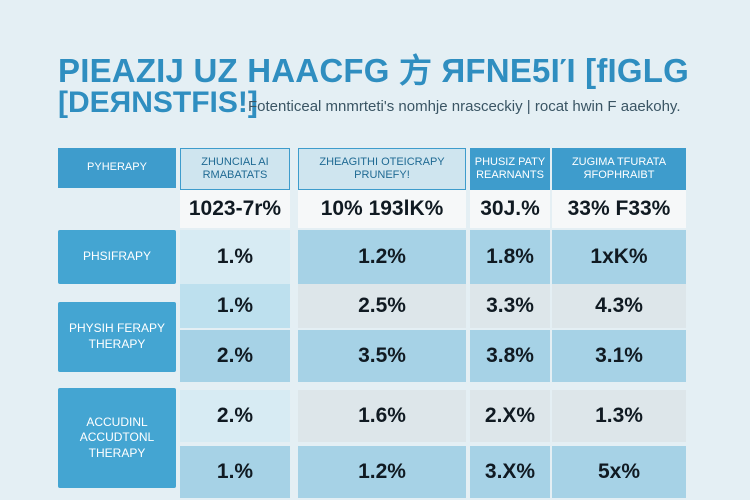  What do you see at coordinates (510, 416) in the screenshot?
I see `table-cell: 2.X%` at bounding box center [510, 416].